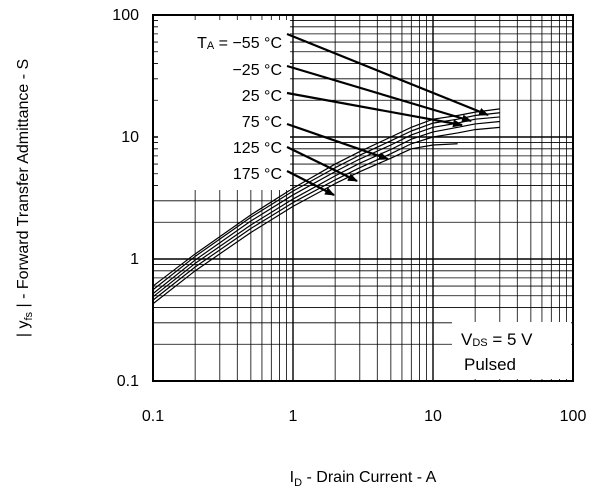  What do you see at coordinates (298, 483) in the screenshot?
I see `x-axis-title-sub: D` at bounding box center [298, 483].